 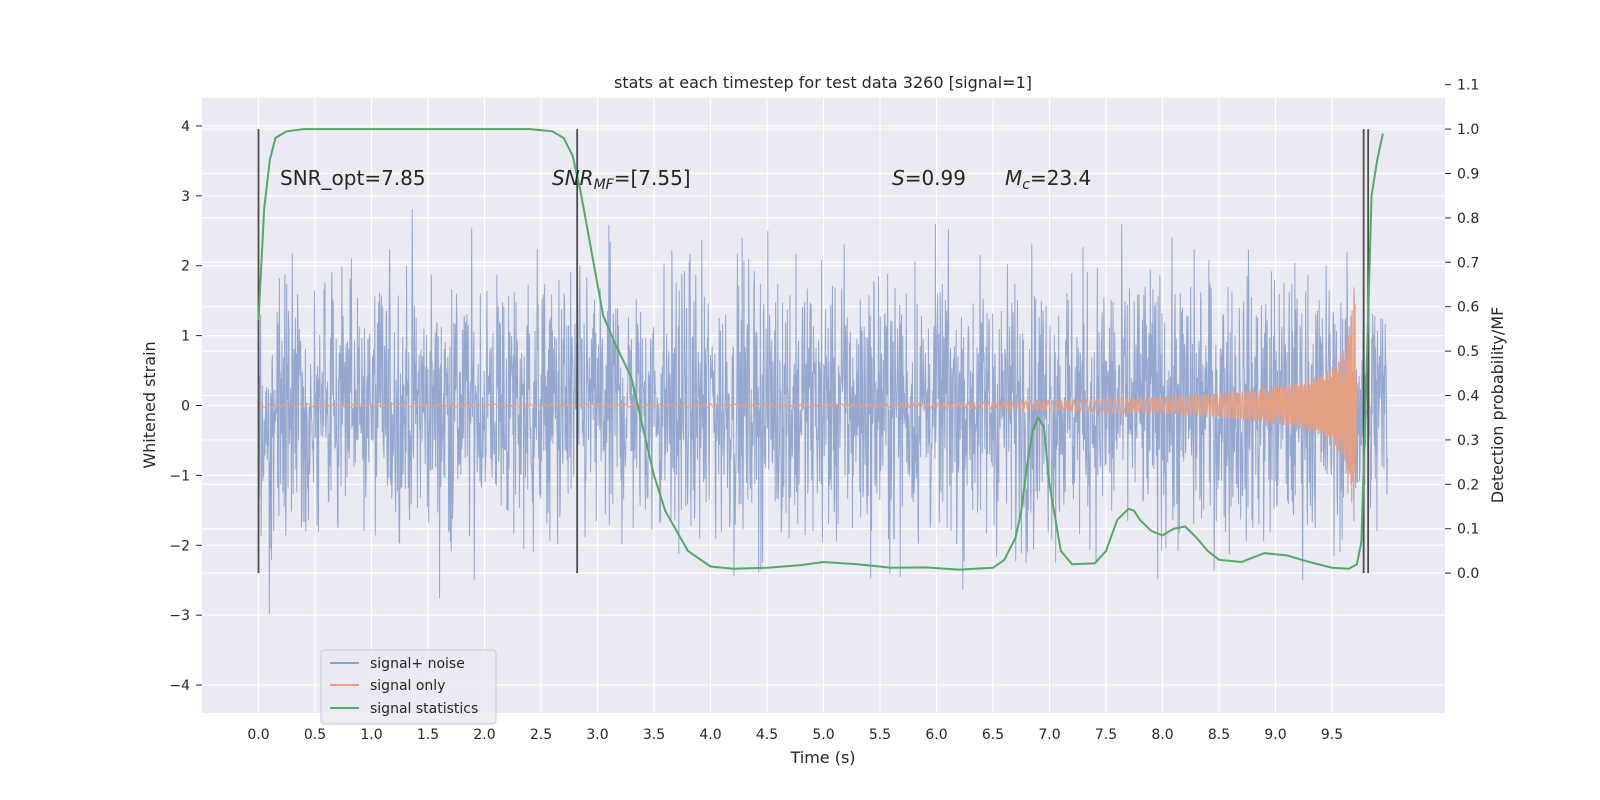 What do you see at coordinates (604, 185) in the screenshot?
I see `snr-mf-subscript: MF` at bounding box center [604, 185].